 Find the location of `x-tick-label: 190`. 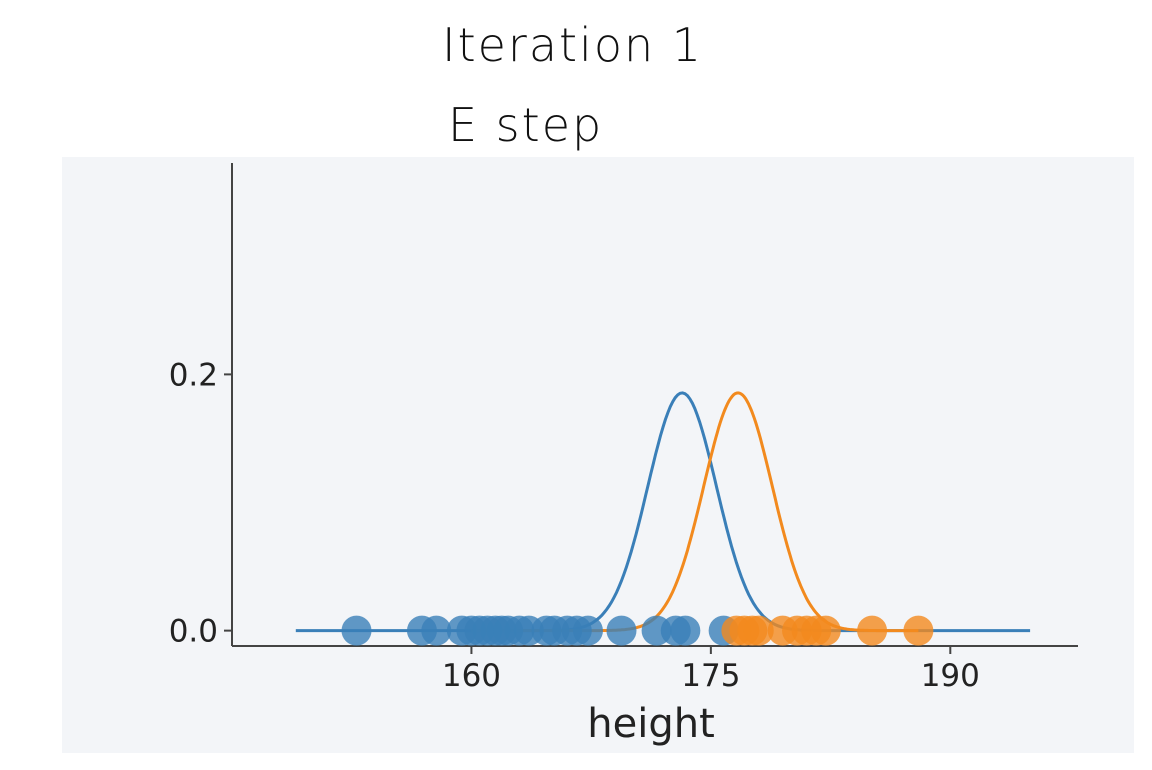

x-tick-label: 190 is located at coordinates (950, 676).